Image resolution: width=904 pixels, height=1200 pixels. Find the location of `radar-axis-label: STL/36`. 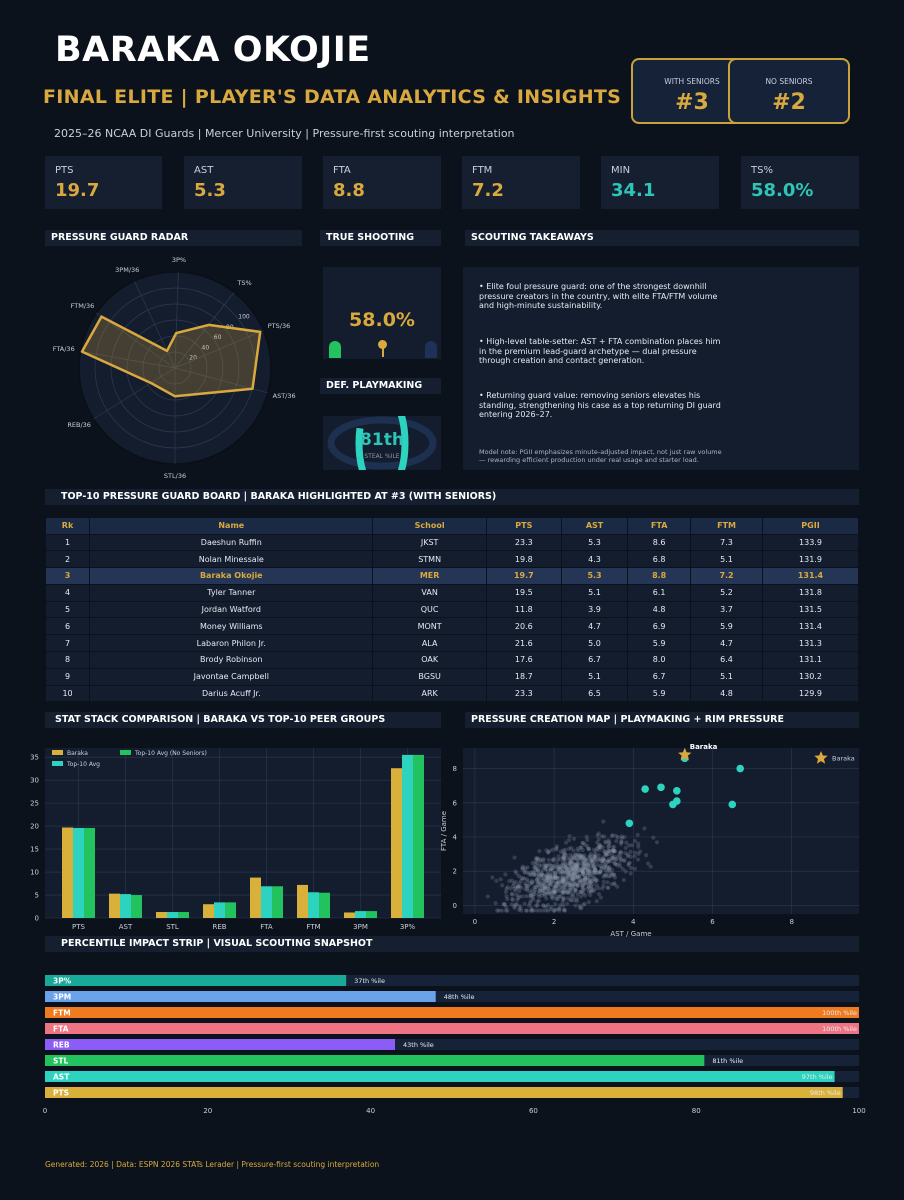

radar-axis-label: STL/36 is located at coordinates (175, 476).